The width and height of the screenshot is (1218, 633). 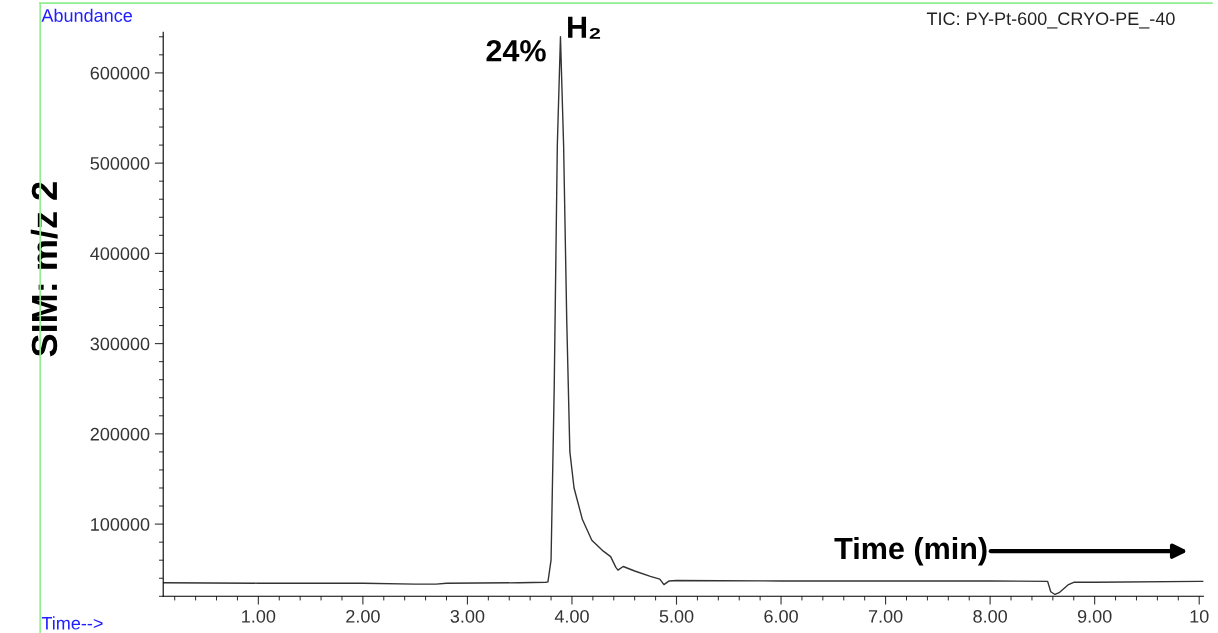 I want to click on y-tick-label: 500000, so click(x=120, y=163).